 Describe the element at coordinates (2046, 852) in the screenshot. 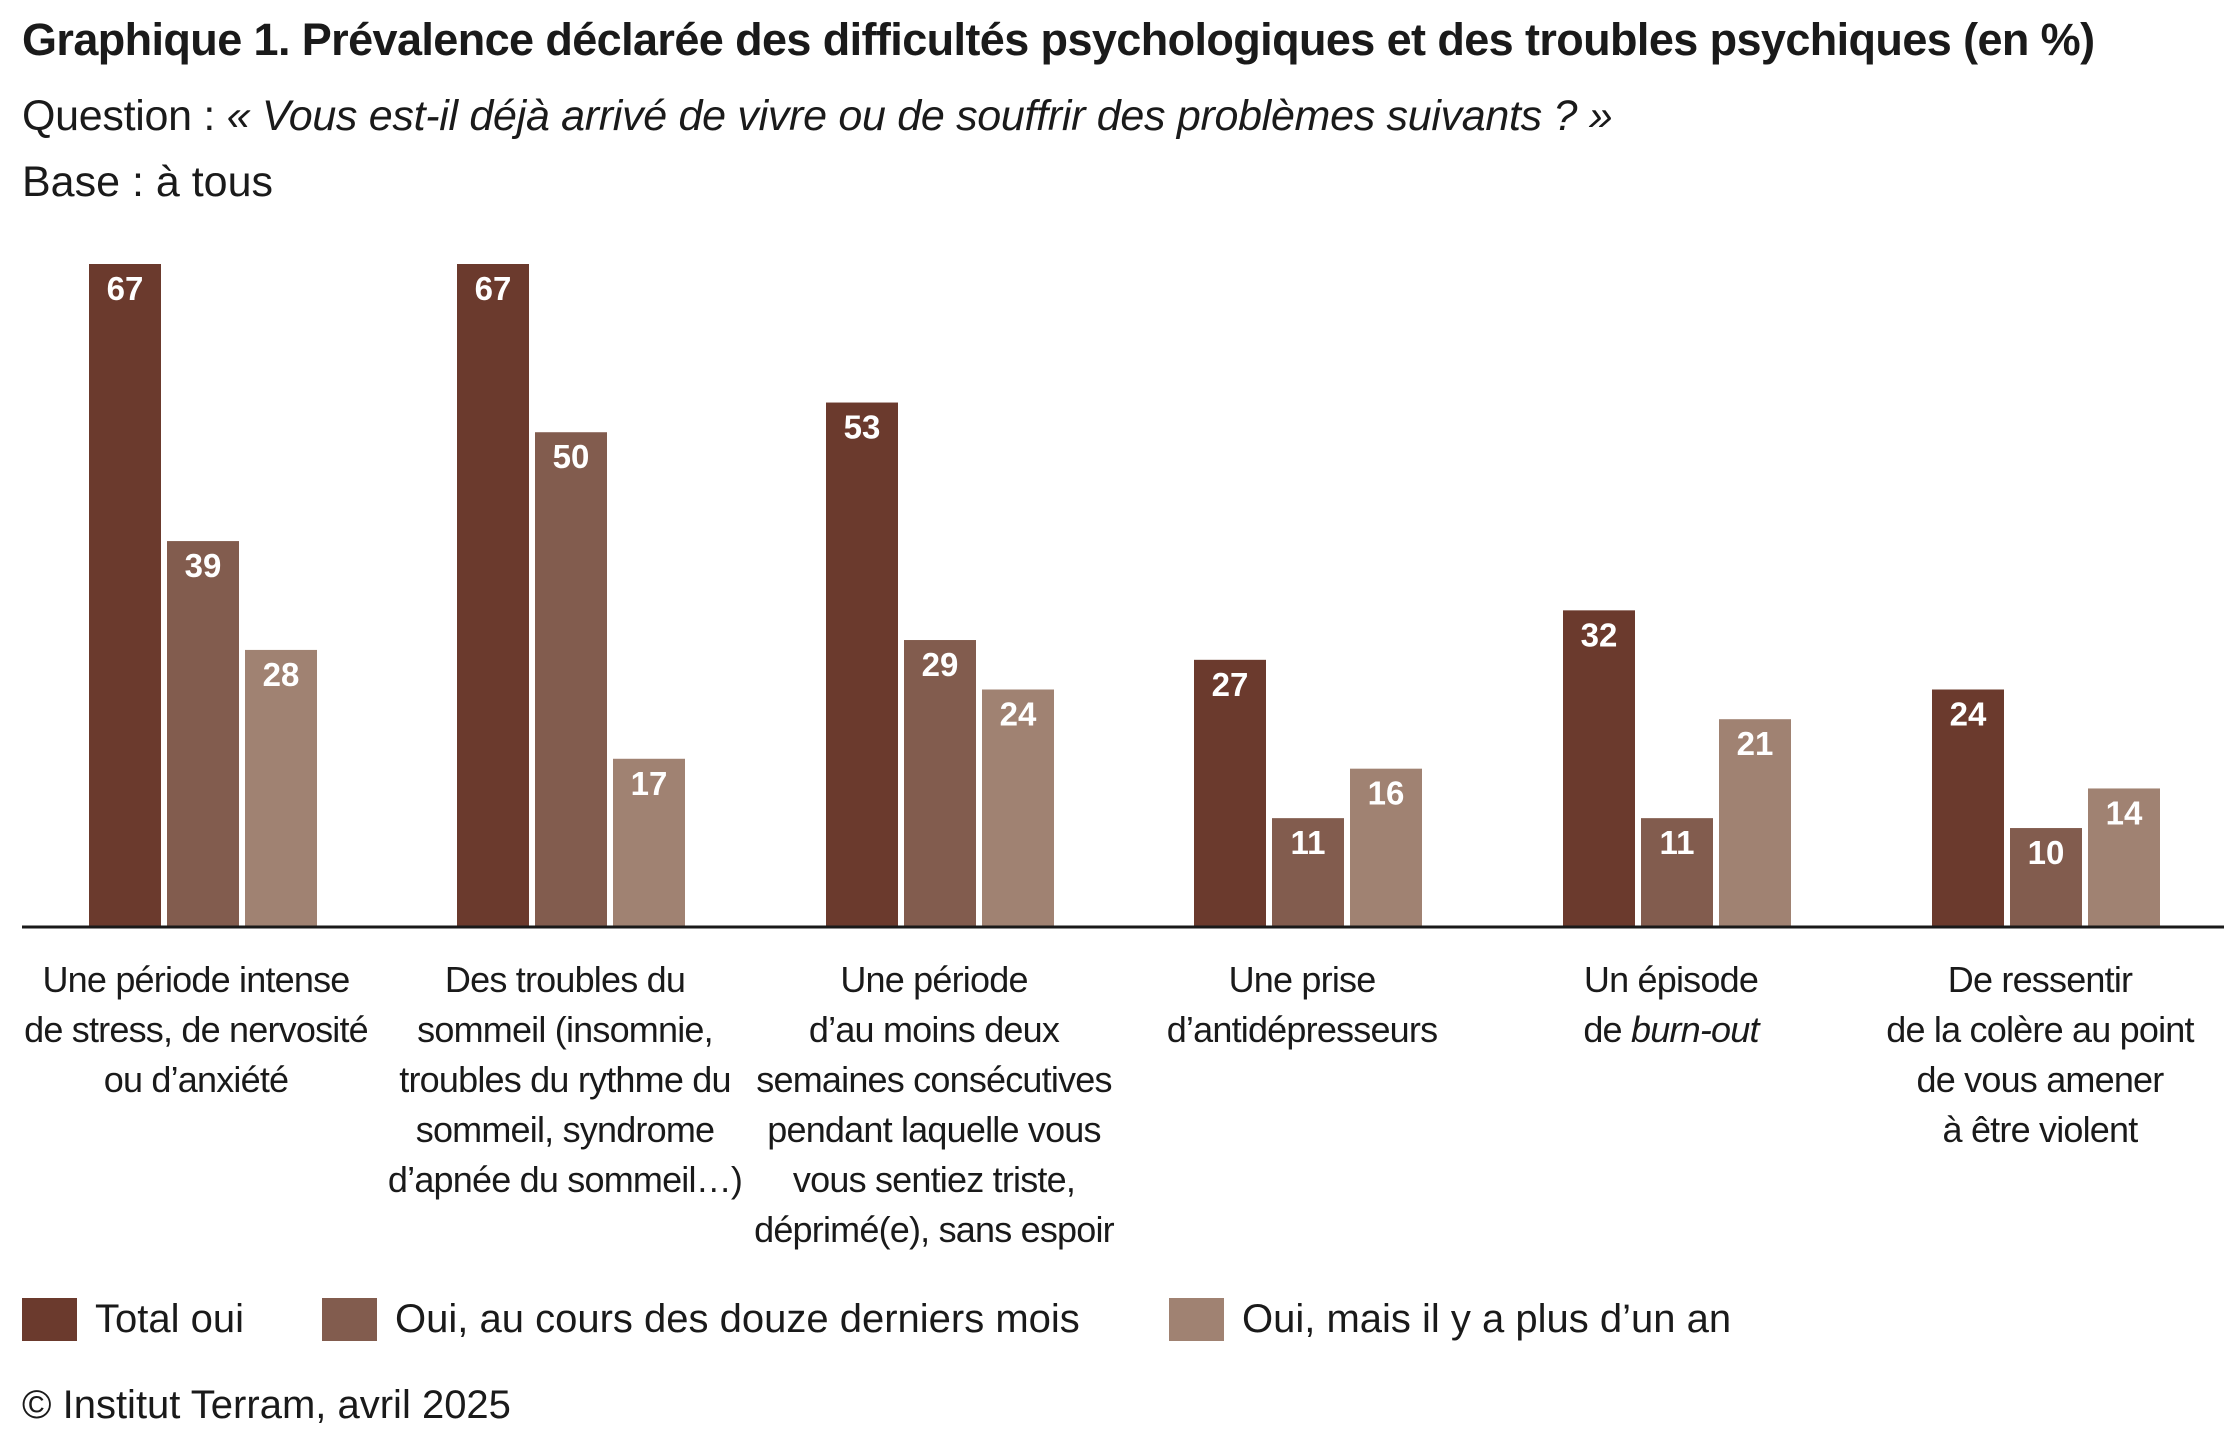

I see `data-label-6-series-2: 10` at that location.